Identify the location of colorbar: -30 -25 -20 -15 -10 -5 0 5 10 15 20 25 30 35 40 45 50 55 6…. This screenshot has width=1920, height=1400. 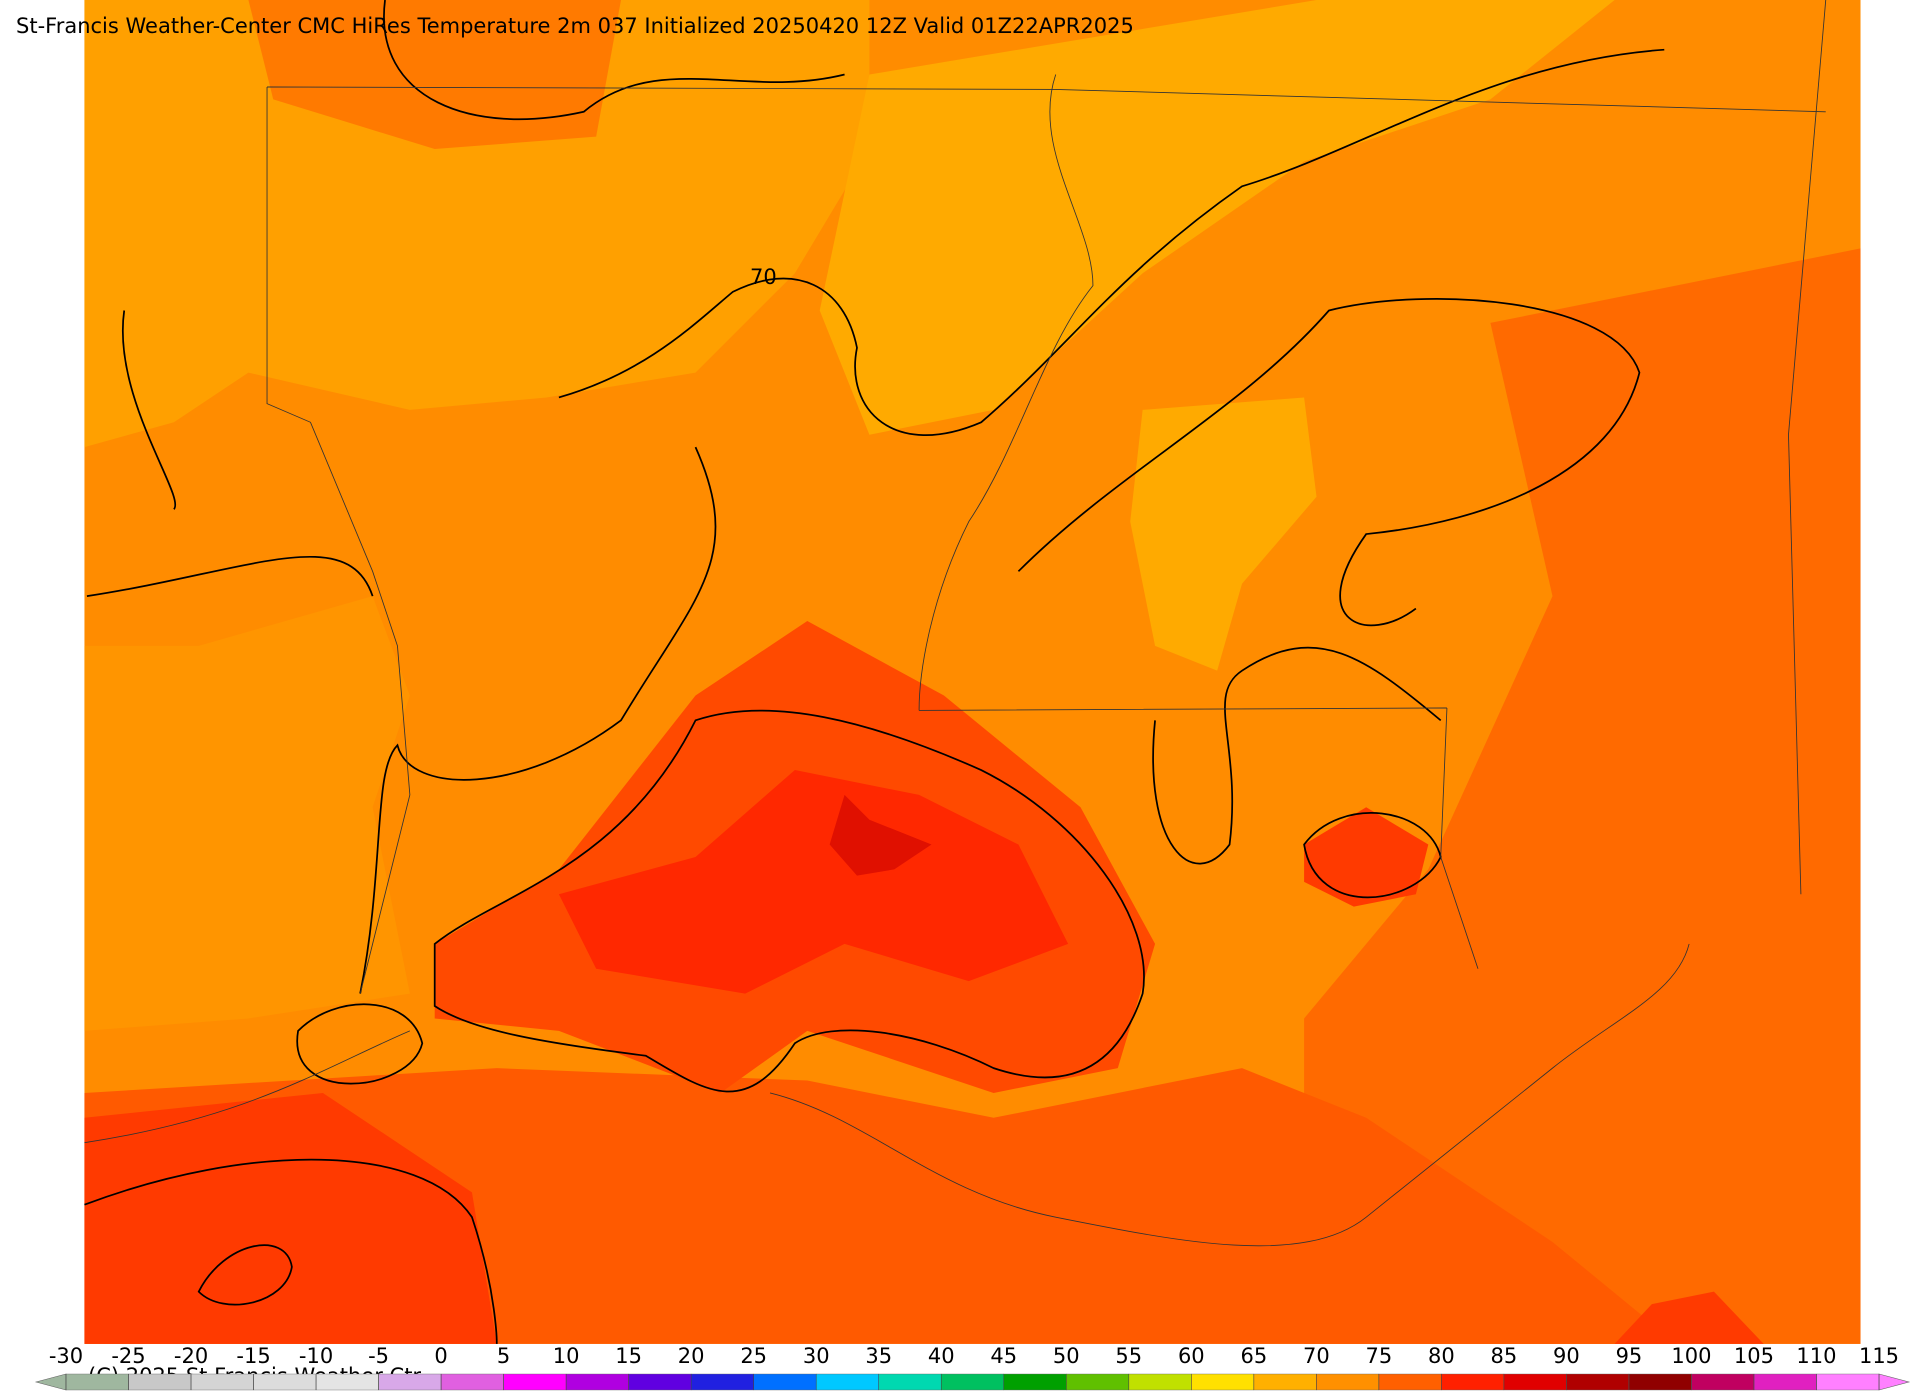
(972, 1367).